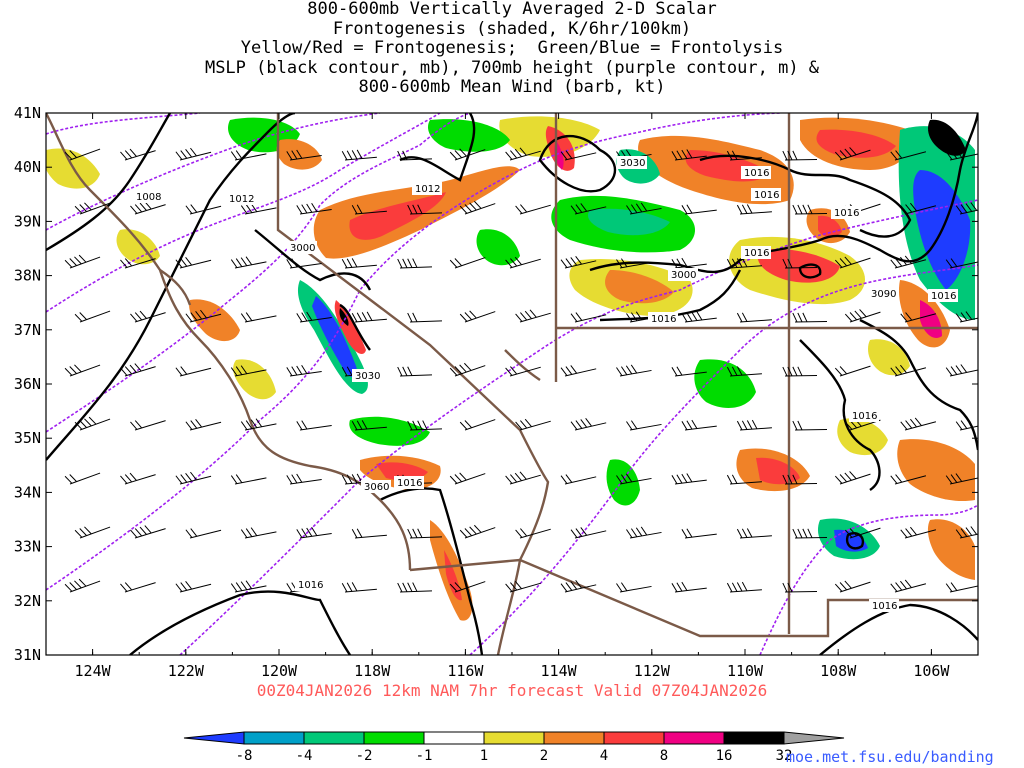 The height and width of the screenshot is (768, 1024). Describe the element at coordinates (745, 671) in the screenshot. I see `lon-tick-label: 110W` at that location.